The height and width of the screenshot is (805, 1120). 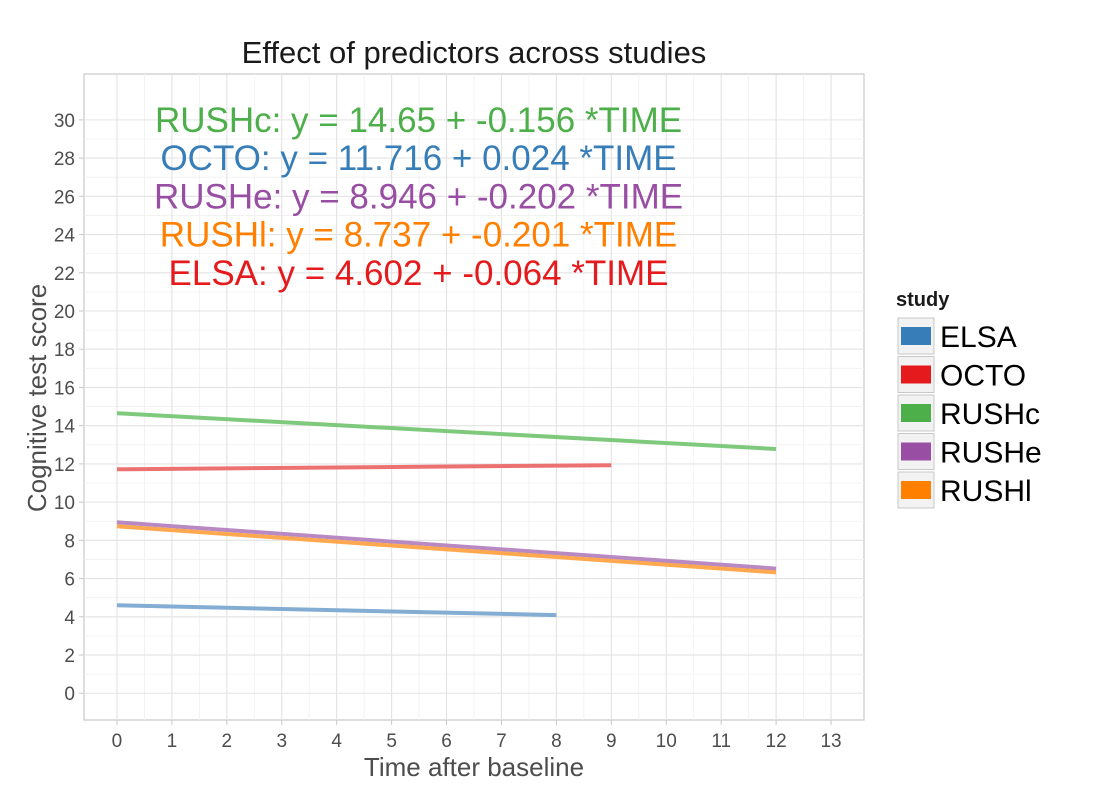 What do you see at coordinates (64, 159) in the screenshot?
I see `y-tick-label: 28` at bounding box center [64, 159].